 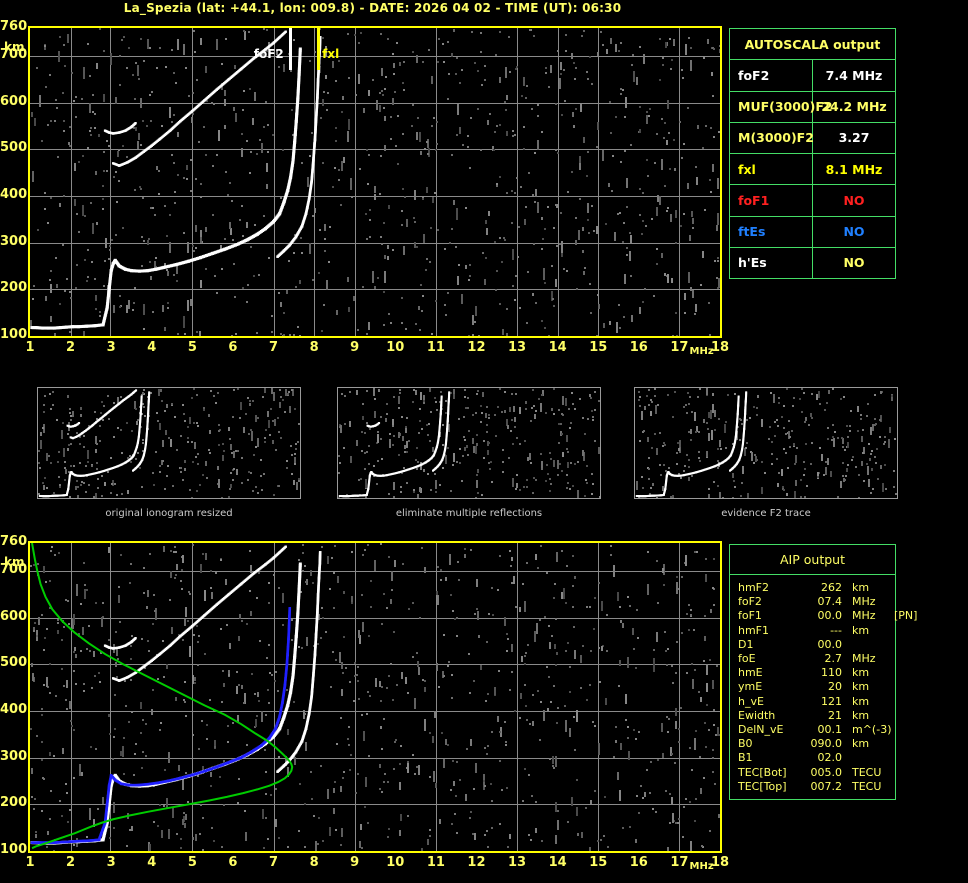 What do you see at coordinates (831, 701) in the screenshot?
I see `aip-value: 121` at bounding box center [831, 701].